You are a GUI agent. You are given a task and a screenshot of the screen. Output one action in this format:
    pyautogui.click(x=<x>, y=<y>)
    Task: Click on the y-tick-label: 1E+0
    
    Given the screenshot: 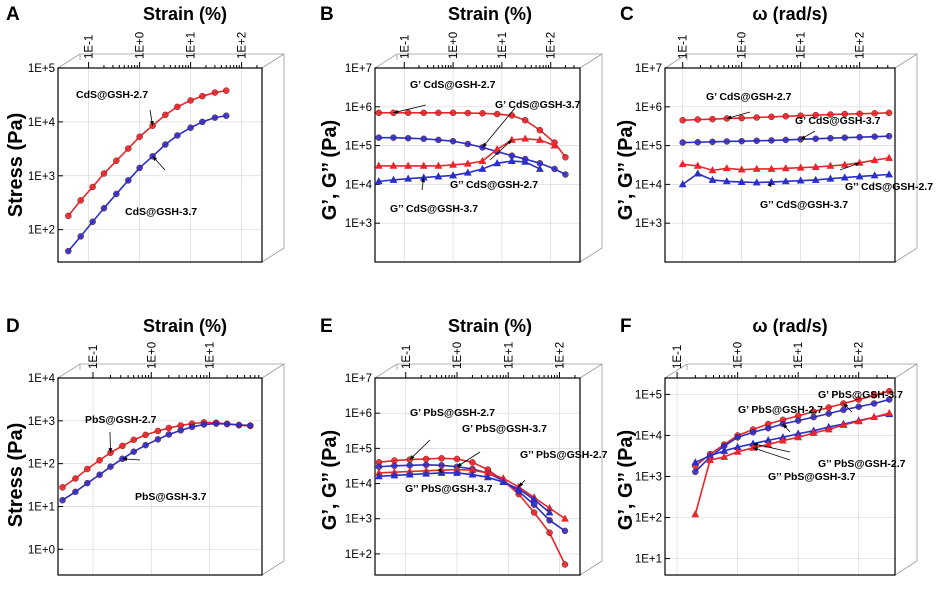 What is the action you would take?
    pyautogui.click(x=41, y=550)
    